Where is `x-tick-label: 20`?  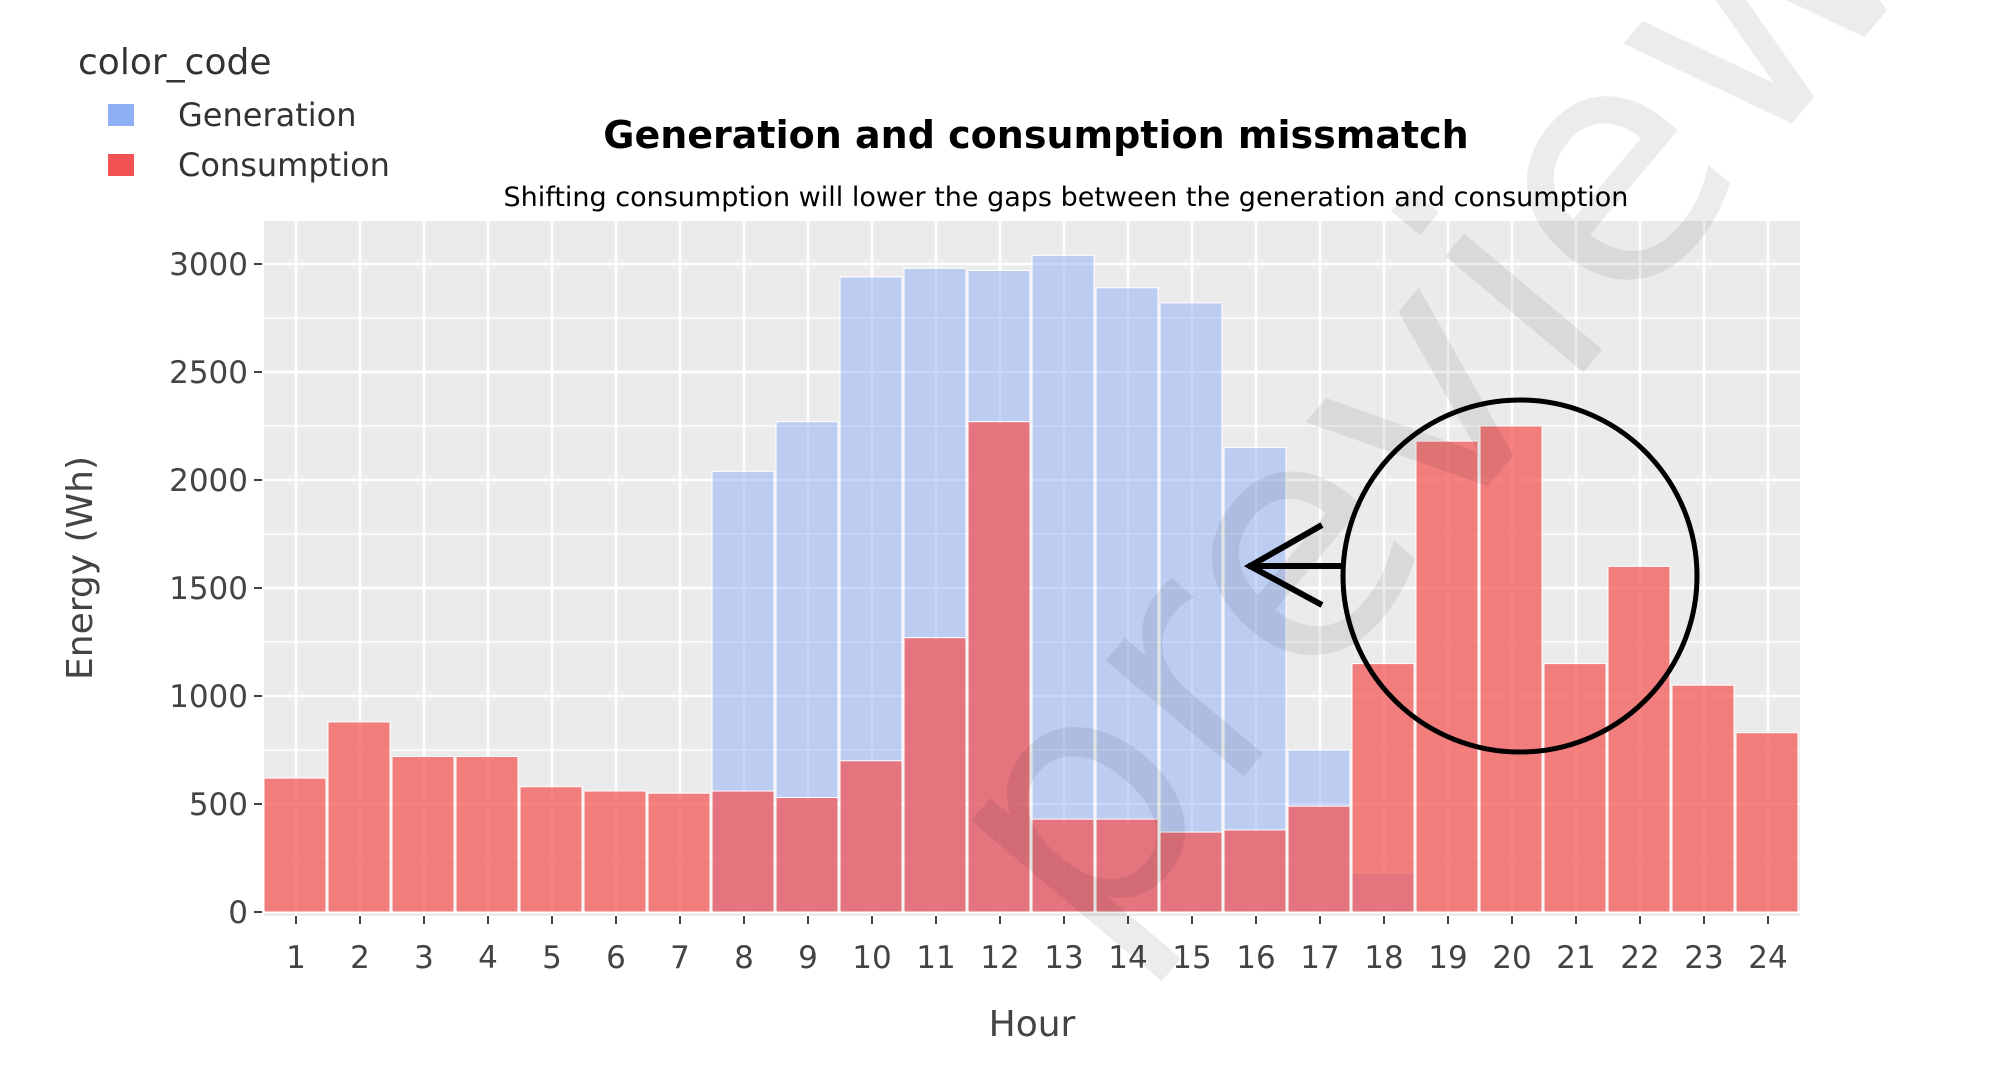
x-tick-label: 20 is located at coordinates (1511, 958).